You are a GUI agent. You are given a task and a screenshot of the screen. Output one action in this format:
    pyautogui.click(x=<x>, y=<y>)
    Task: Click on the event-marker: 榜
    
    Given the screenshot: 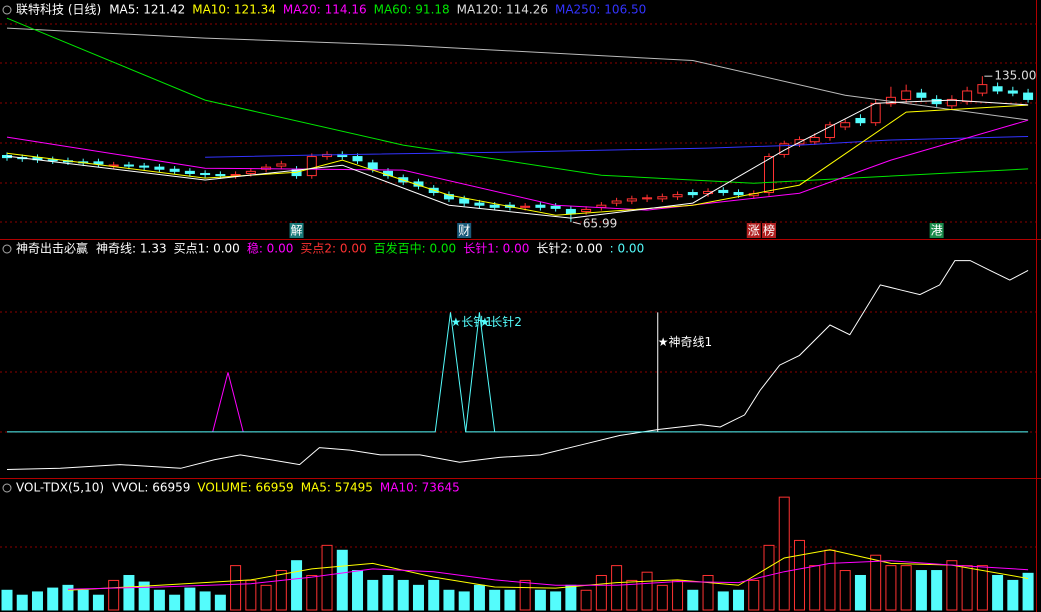 What is the action you would take?
    pyautogui.click(x=769, y=230)
    